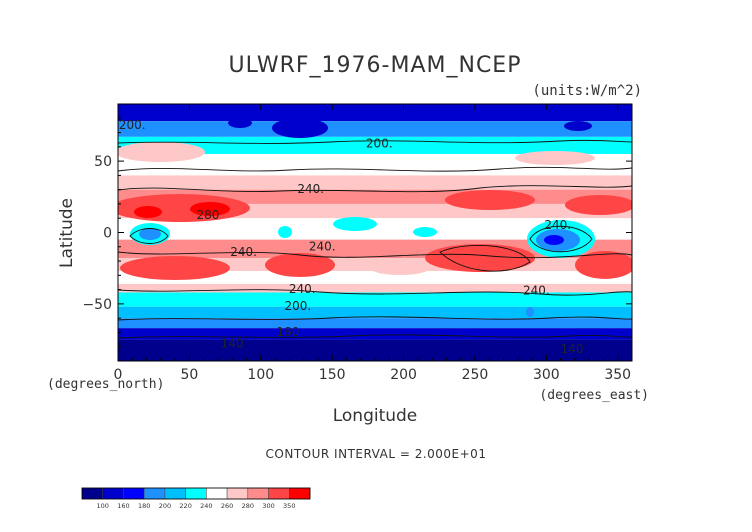 The width and height of the screenshot is (752, 532). What do you see at coordinates (617, 375) in the screenshot?
I see `x-tick-label: 350` at bounding box center [617, 375].